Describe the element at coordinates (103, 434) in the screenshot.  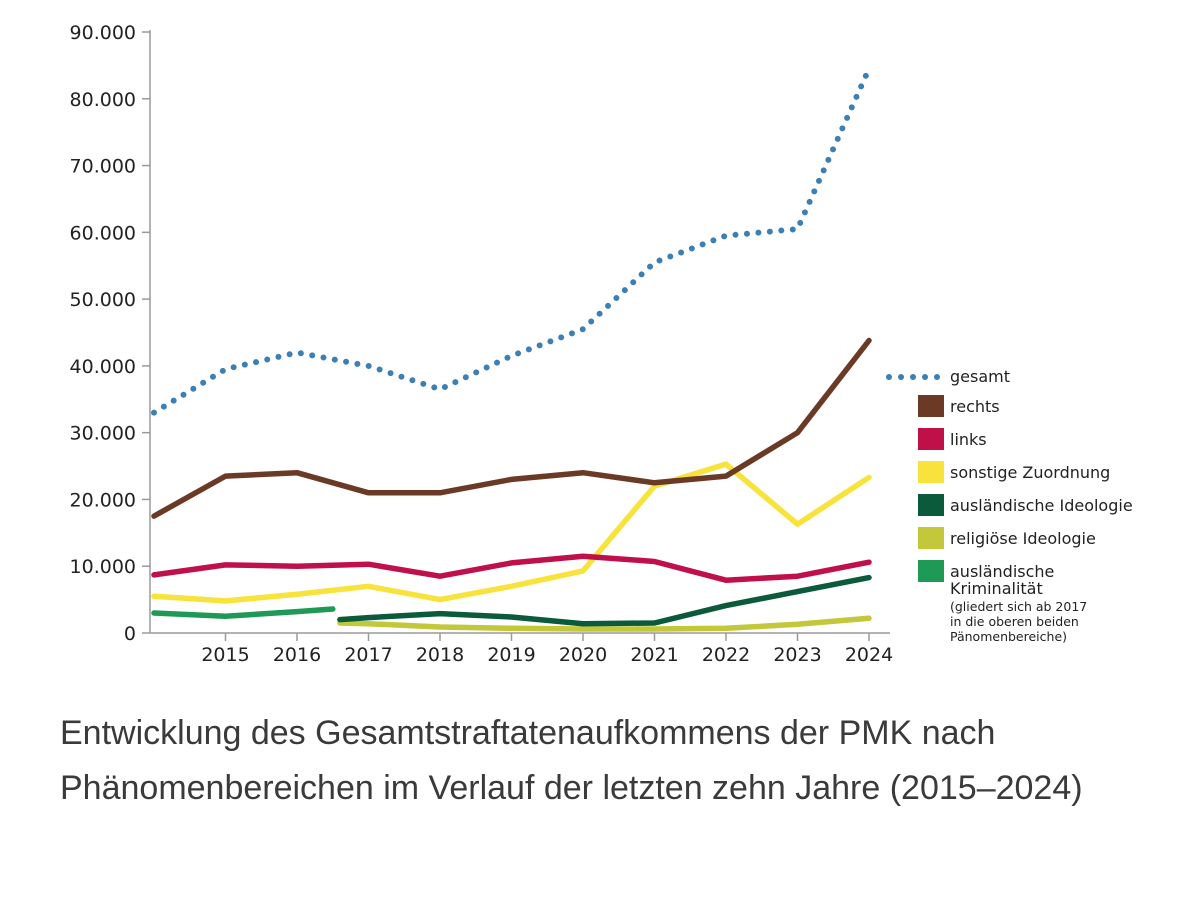
I see `y-tick-label: 30.000` at that location.